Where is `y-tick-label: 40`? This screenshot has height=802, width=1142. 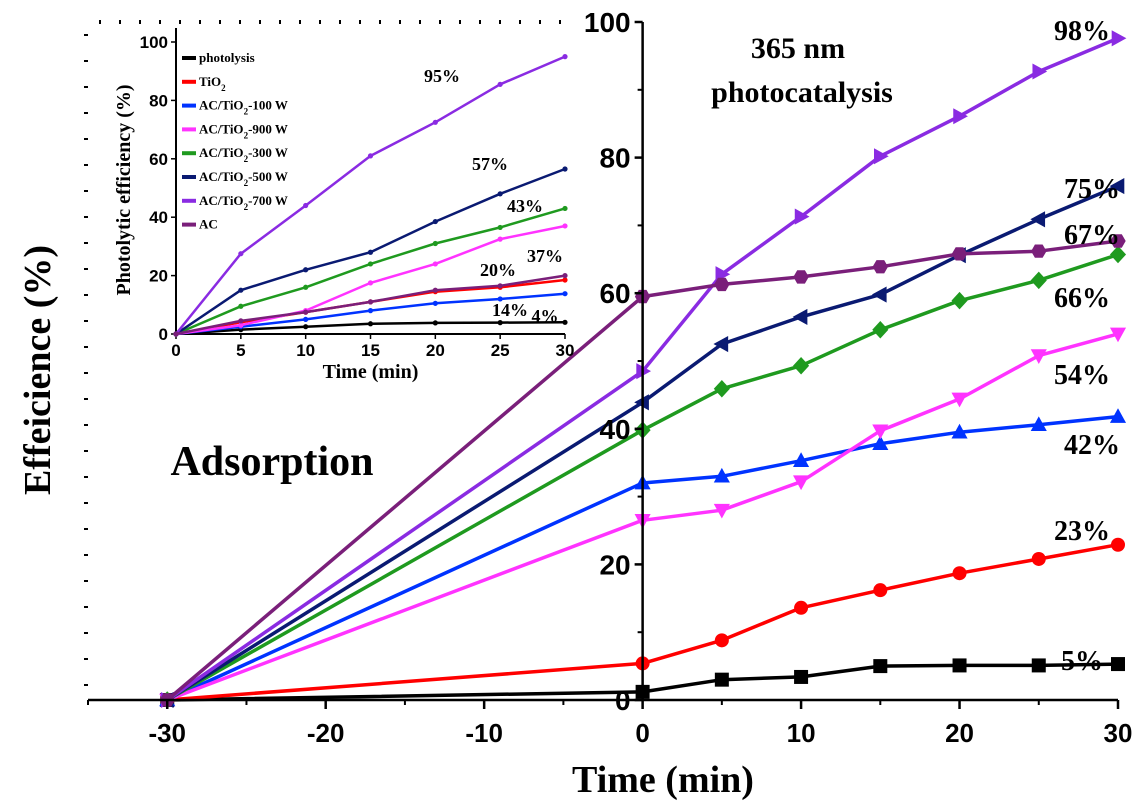 y-tick-label: 40 is located at coordinates (614, 429).